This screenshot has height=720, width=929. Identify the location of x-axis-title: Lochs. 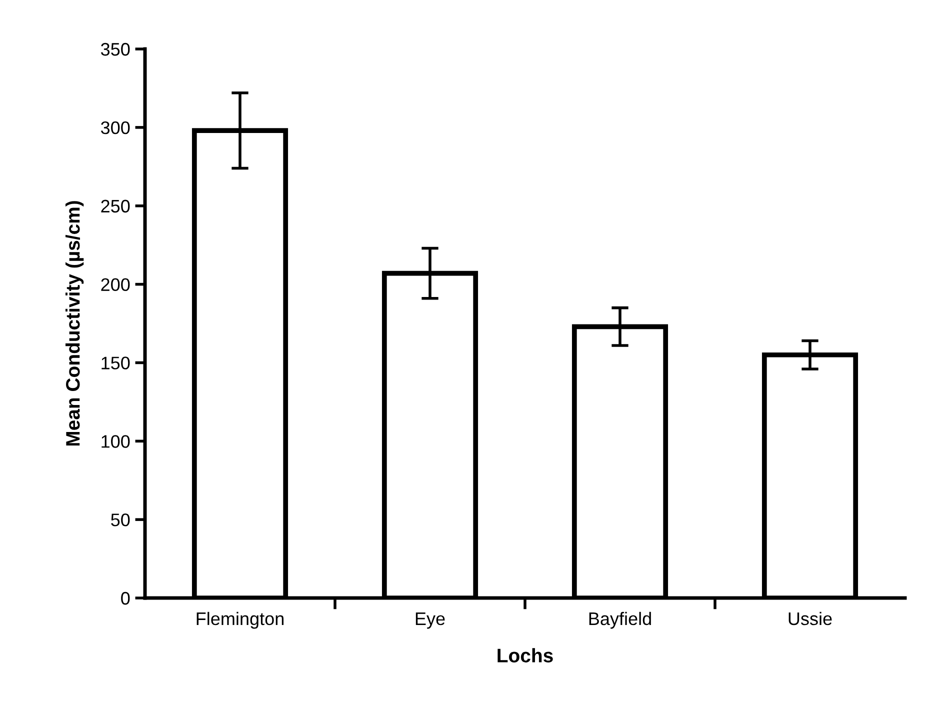
(525, 655).